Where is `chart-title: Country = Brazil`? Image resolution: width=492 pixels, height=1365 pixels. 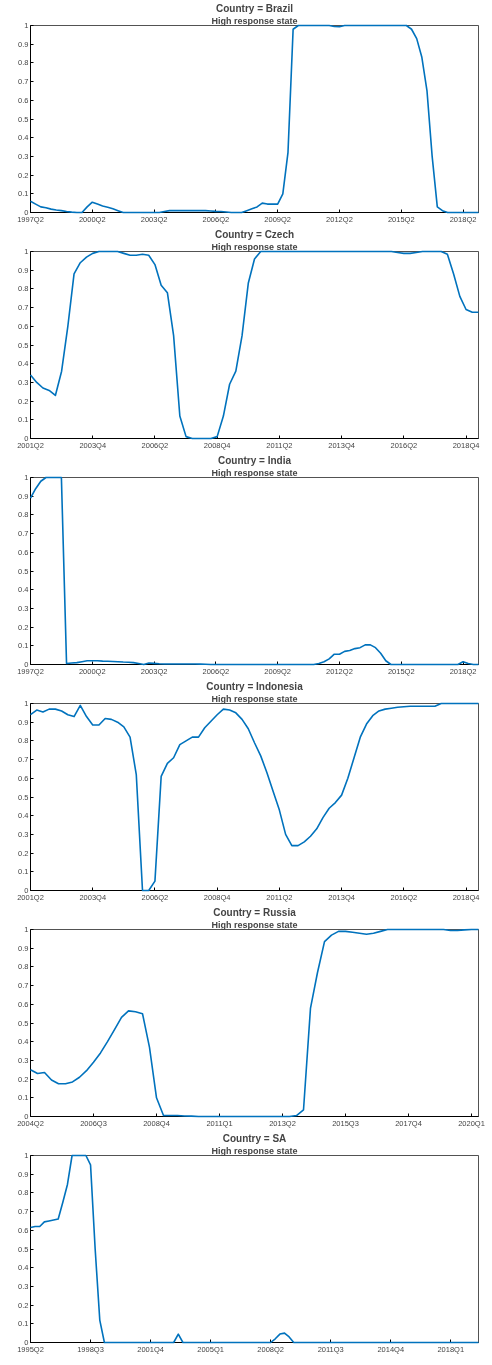
chart-title: Country = Brazil is located at coordinates (255, 8).